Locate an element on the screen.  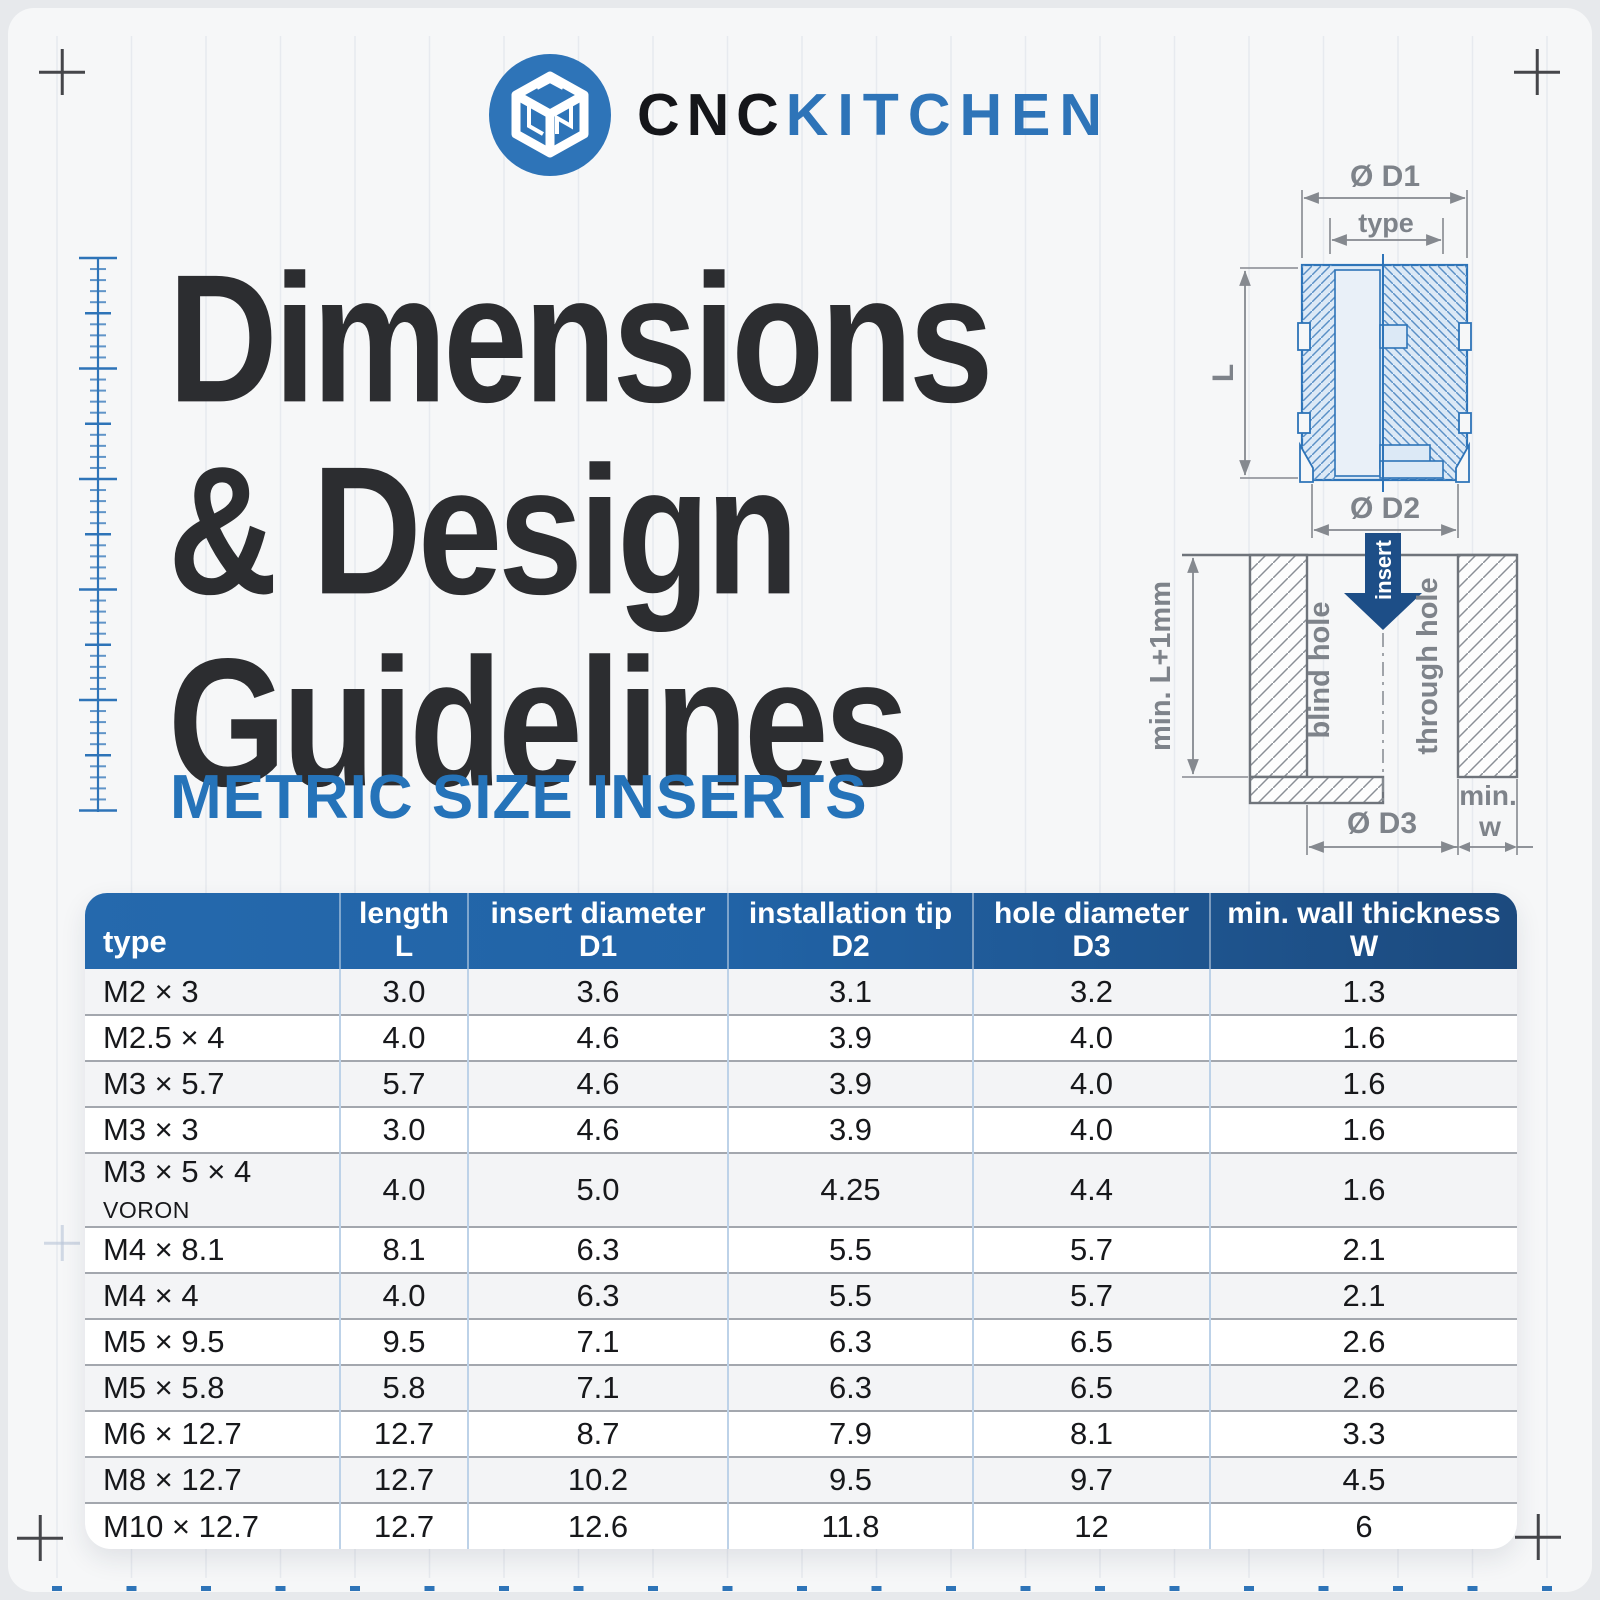
blind-hole-label: blind hole is located at coordinates (1320, 670).